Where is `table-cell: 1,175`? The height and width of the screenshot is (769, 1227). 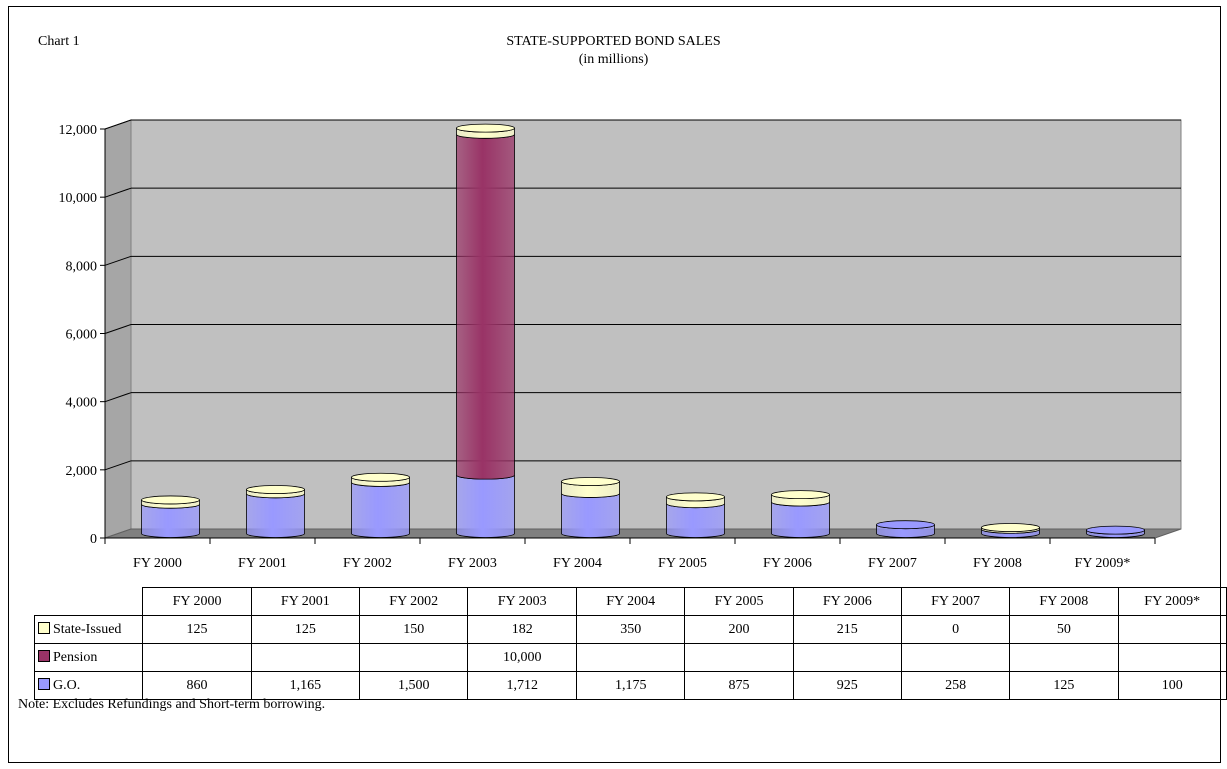 table-cell: 1,175 is located at coordinates (630, 685).